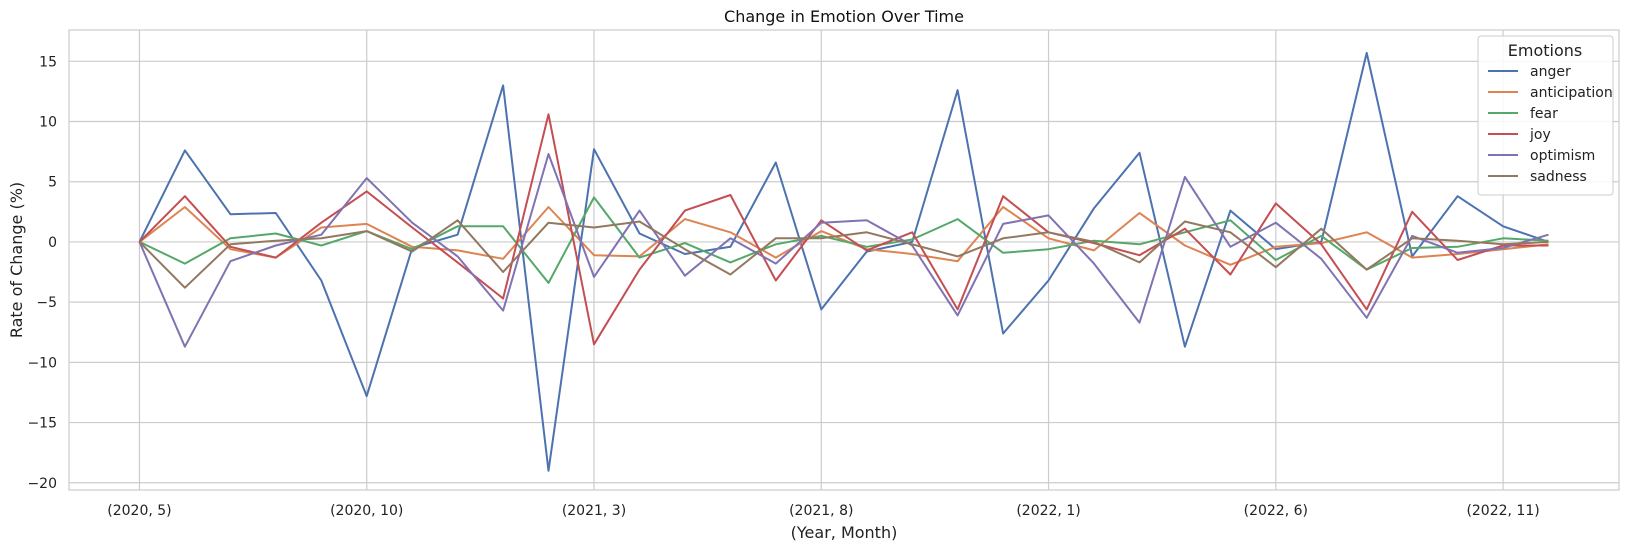 The width and height of the screenshot is (1629, 550). I want to click on legend-label-fear: fear, so click(1544, 114).